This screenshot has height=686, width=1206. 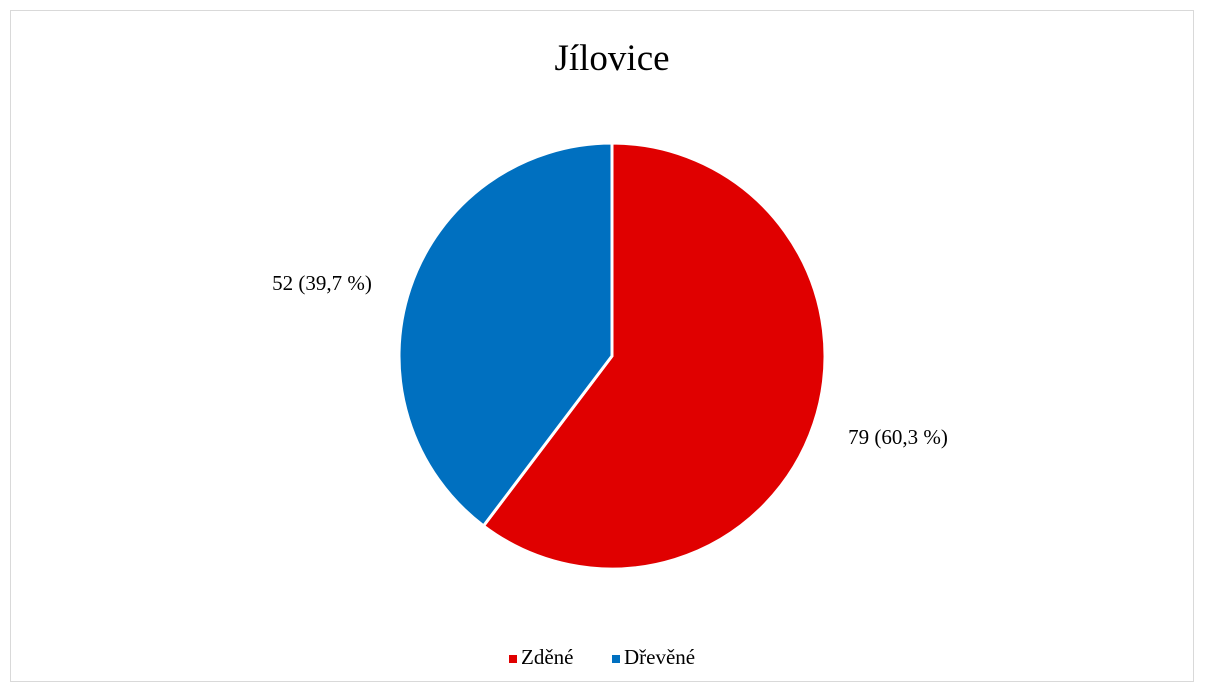 I want to click on legend-label-2: Dřevěné, so click(x=659, y=657).